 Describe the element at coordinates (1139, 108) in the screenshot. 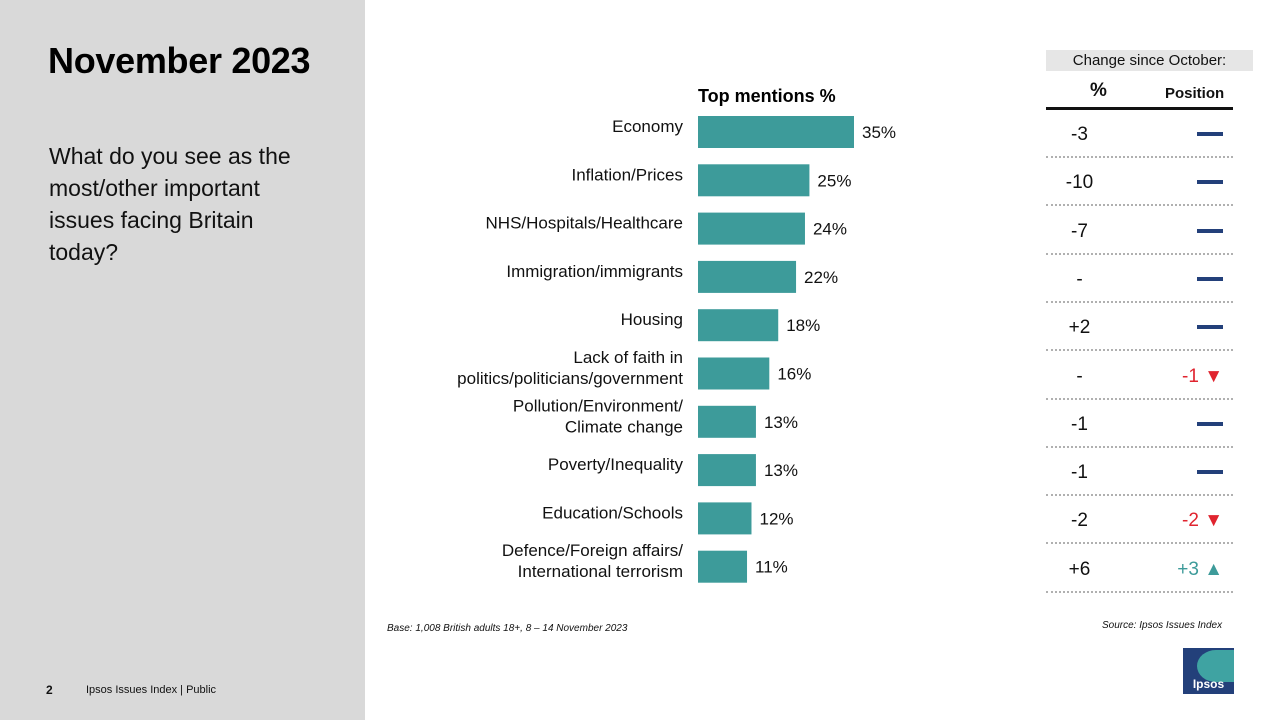

I see `header-divider` at that location.